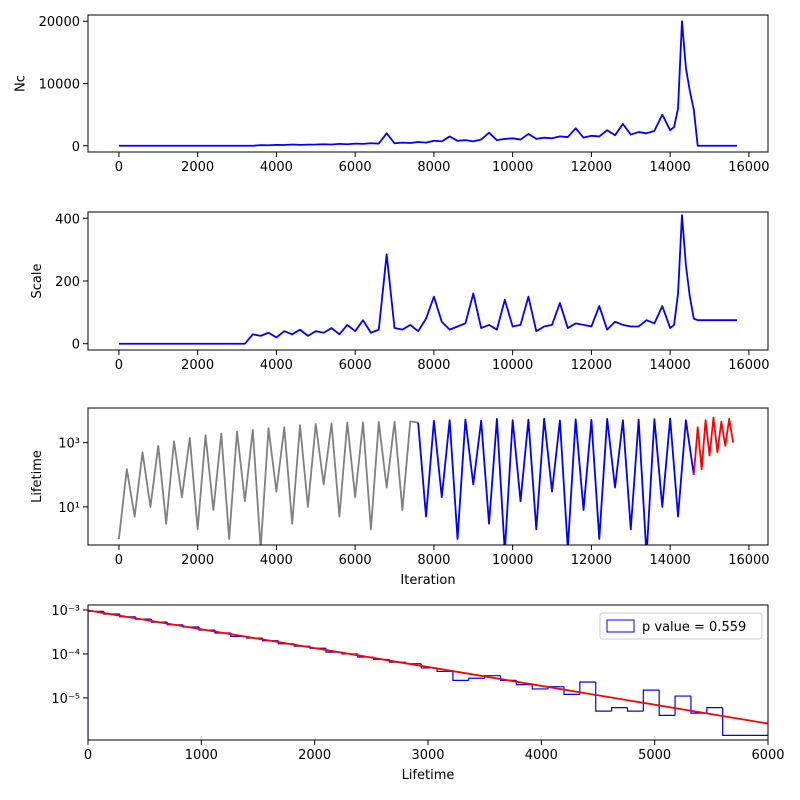 The image size is (800, 800). I want to click on y-tick-label: 10¹, so click(69, 508).